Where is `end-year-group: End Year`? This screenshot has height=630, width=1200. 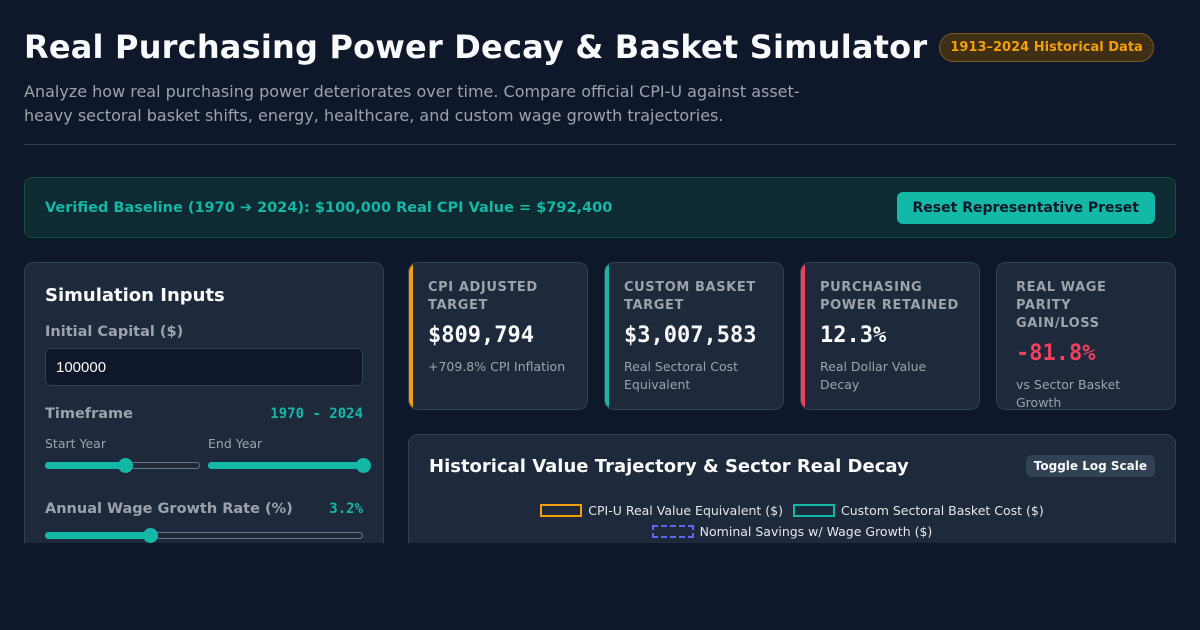
end-year-group: End Year is located at coordinates (289, 454).